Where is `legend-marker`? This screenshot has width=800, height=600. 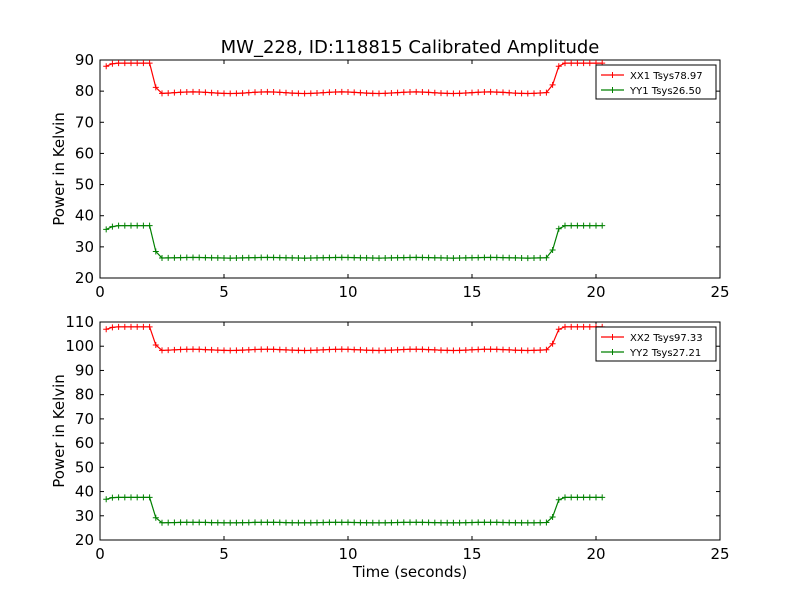 legend-marker is located at coordinates (612, 75).